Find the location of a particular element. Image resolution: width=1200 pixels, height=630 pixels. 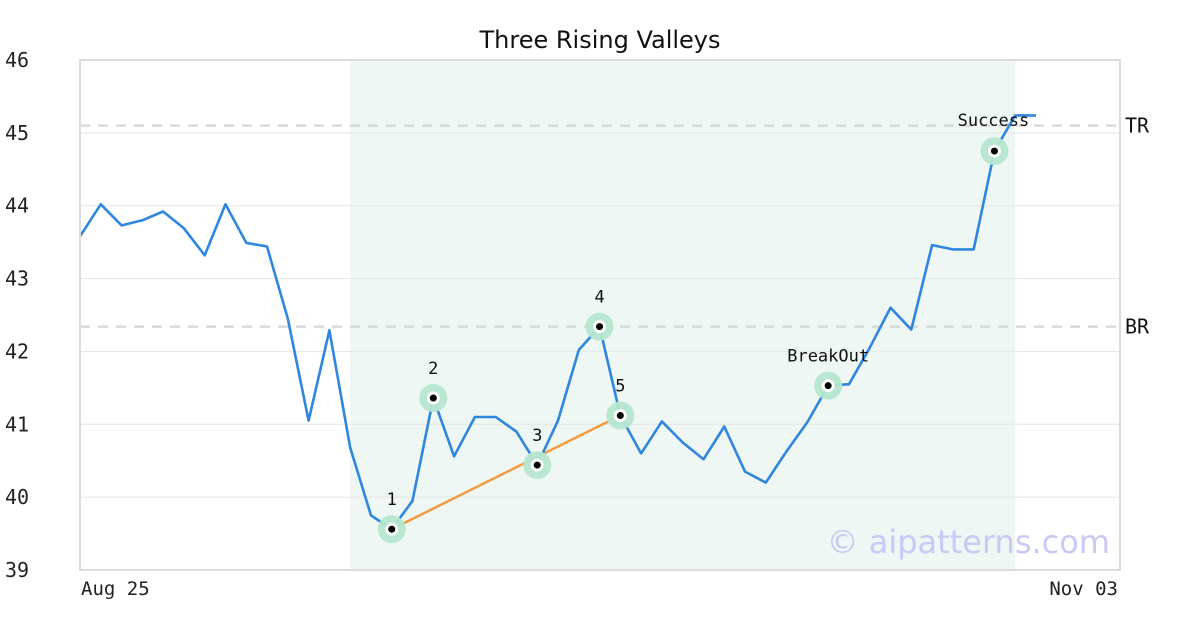

y-tick-label: 39 is located at coordinates (17, 570).